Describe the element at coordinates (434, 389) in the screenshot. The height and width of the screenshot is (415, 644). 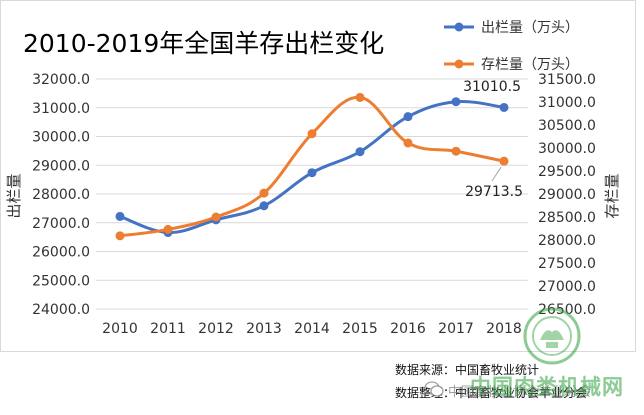
I see `wechat-icon` at that location.